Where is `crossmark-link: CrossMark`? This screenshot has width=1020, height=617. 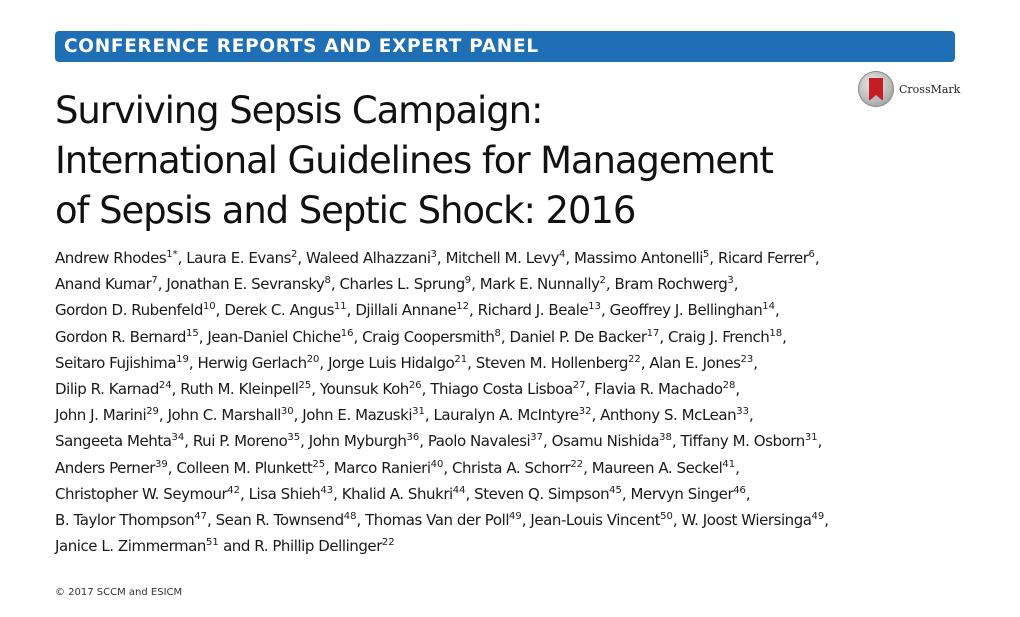
crossmark-link: CrossMark is located at coordinates (909, 89).